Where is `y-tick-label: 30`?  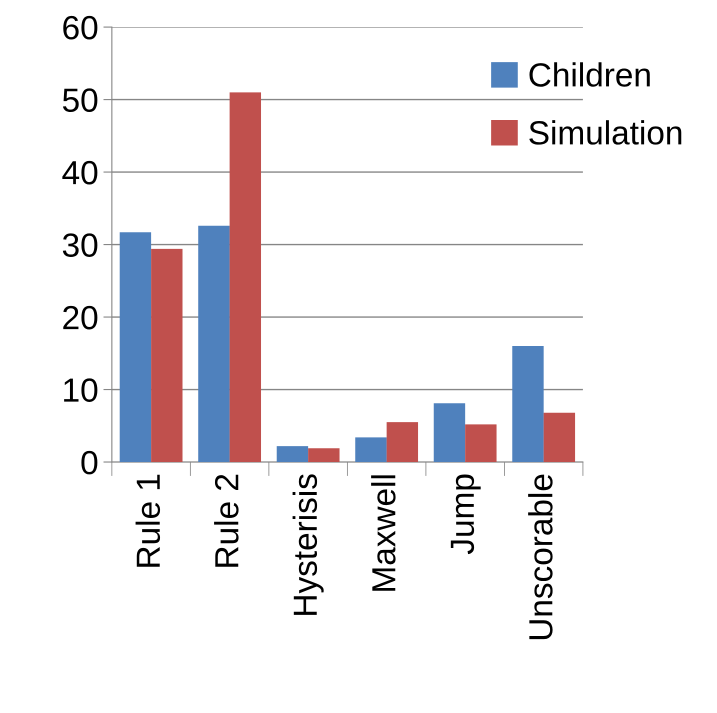
y-tick-label: 30 is located at coordinates (80, 245).